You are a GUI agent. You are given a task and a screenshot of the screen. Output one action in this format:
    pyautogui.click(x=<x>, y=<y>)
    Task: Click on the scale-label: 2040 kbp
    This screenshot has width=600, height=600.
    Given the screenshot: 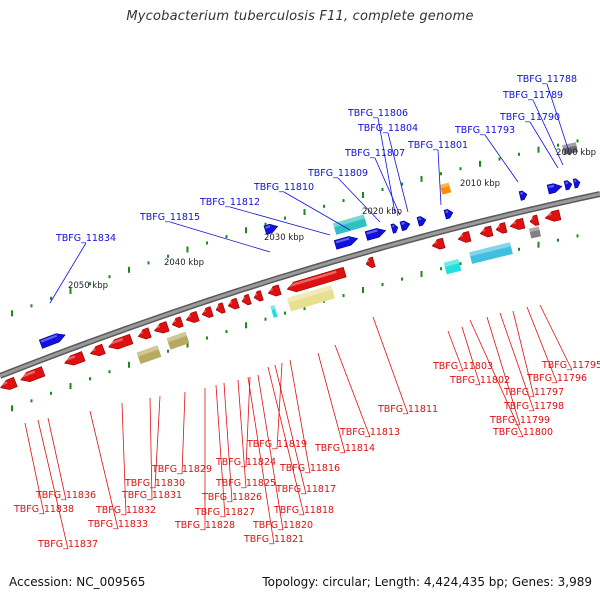 What is the action you would take?
    pyautogui.click(x=184, y=263)
    